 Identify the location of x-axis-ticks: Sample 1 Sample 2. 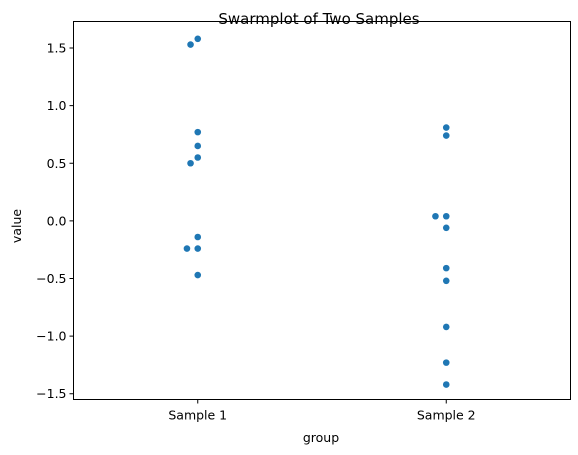
(322, 411).